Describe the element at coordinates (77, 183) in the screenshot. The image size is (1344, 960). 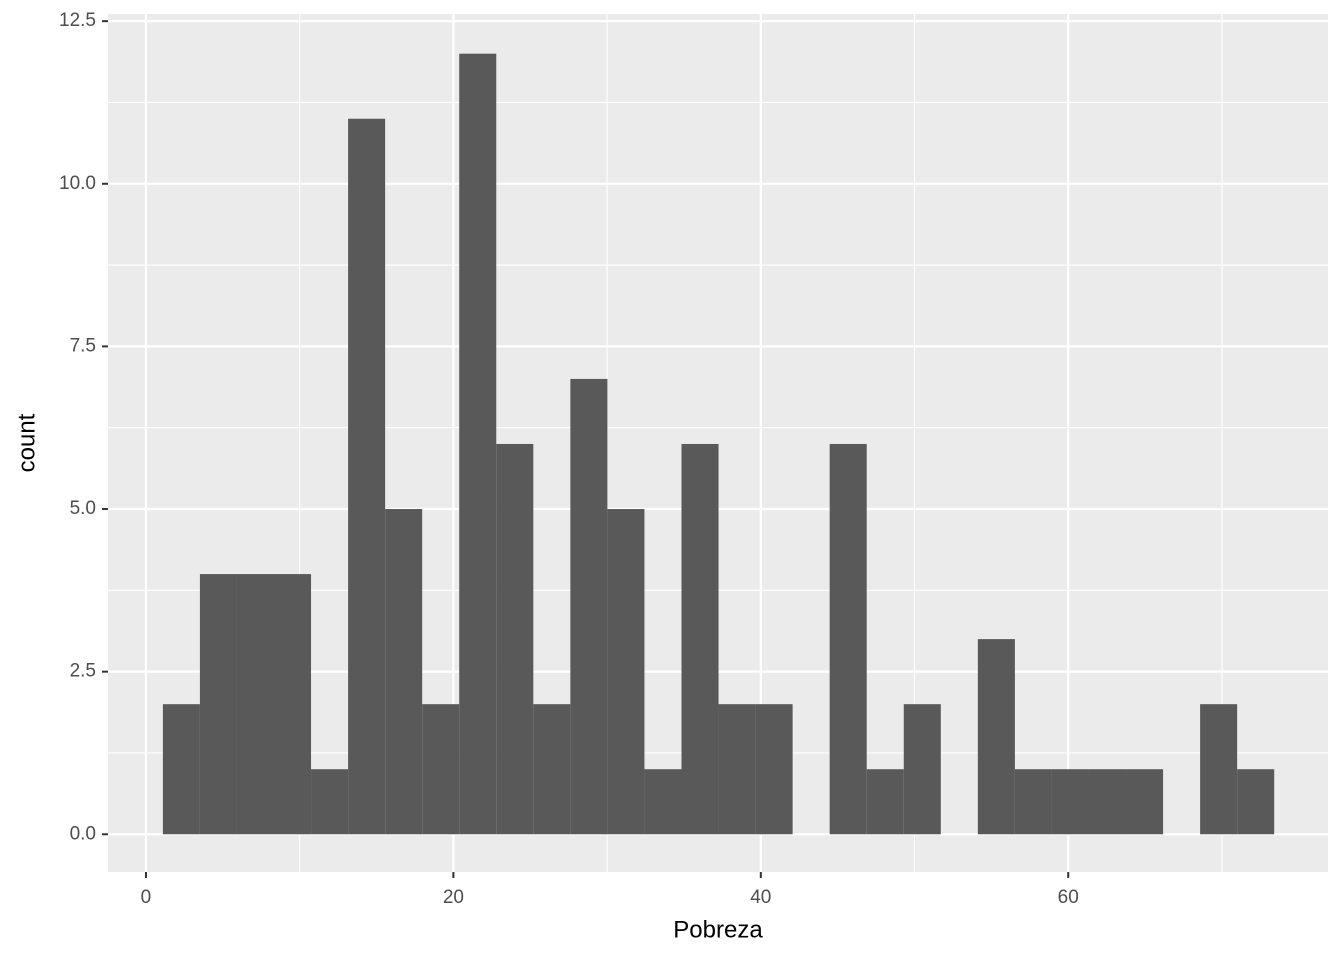
I see `y-tick-label: 10.0` at that location.